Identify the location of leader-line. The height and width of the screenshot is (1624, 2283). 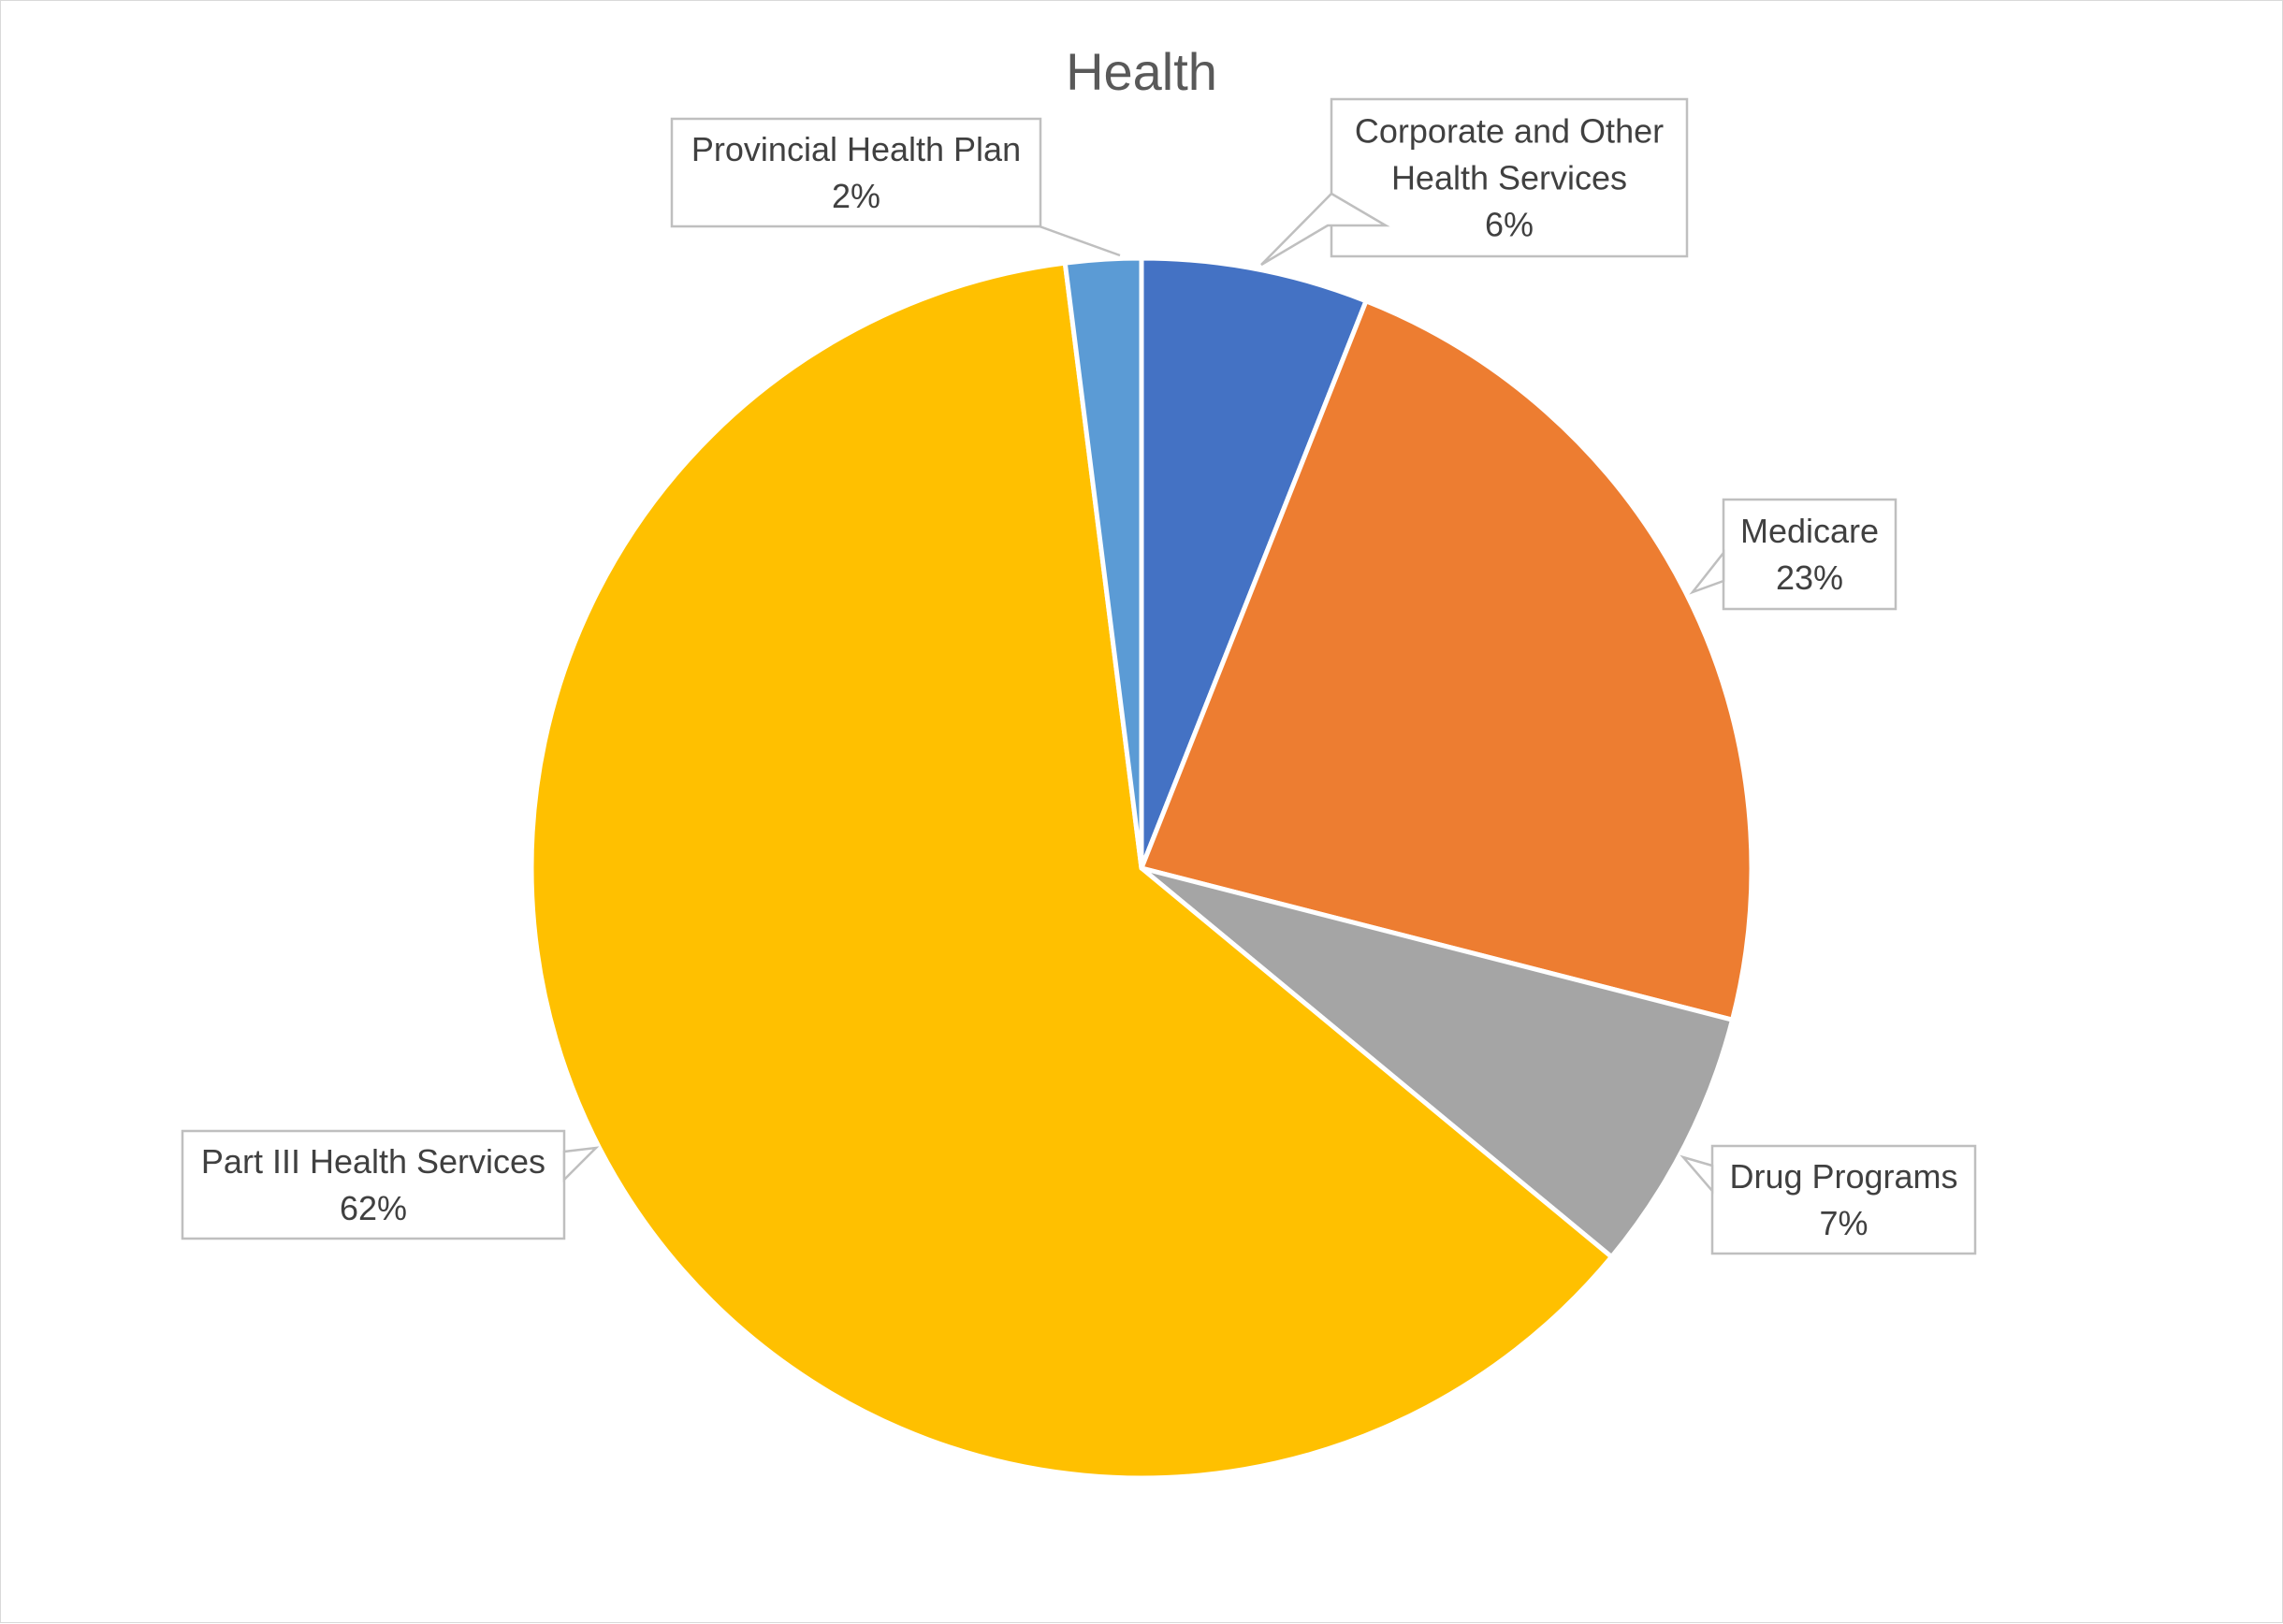
(1050, 241).